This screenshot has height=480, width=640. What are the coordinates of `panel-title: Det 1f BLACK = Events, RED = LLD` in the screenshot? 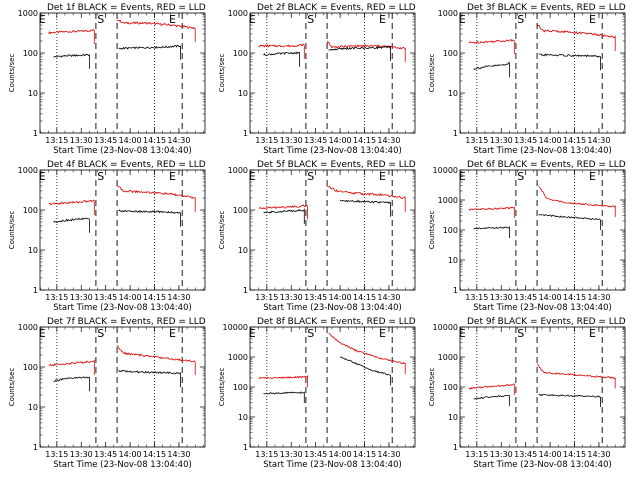 It's located at (126, 8).